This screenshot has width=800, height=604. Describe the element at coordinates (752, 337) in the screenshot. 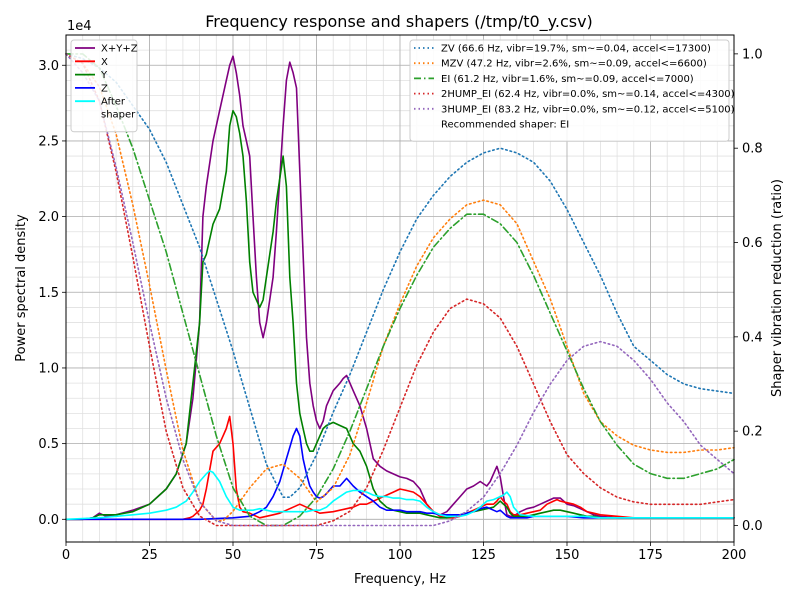

I see `y2-tick-label: 0.4` at that location.